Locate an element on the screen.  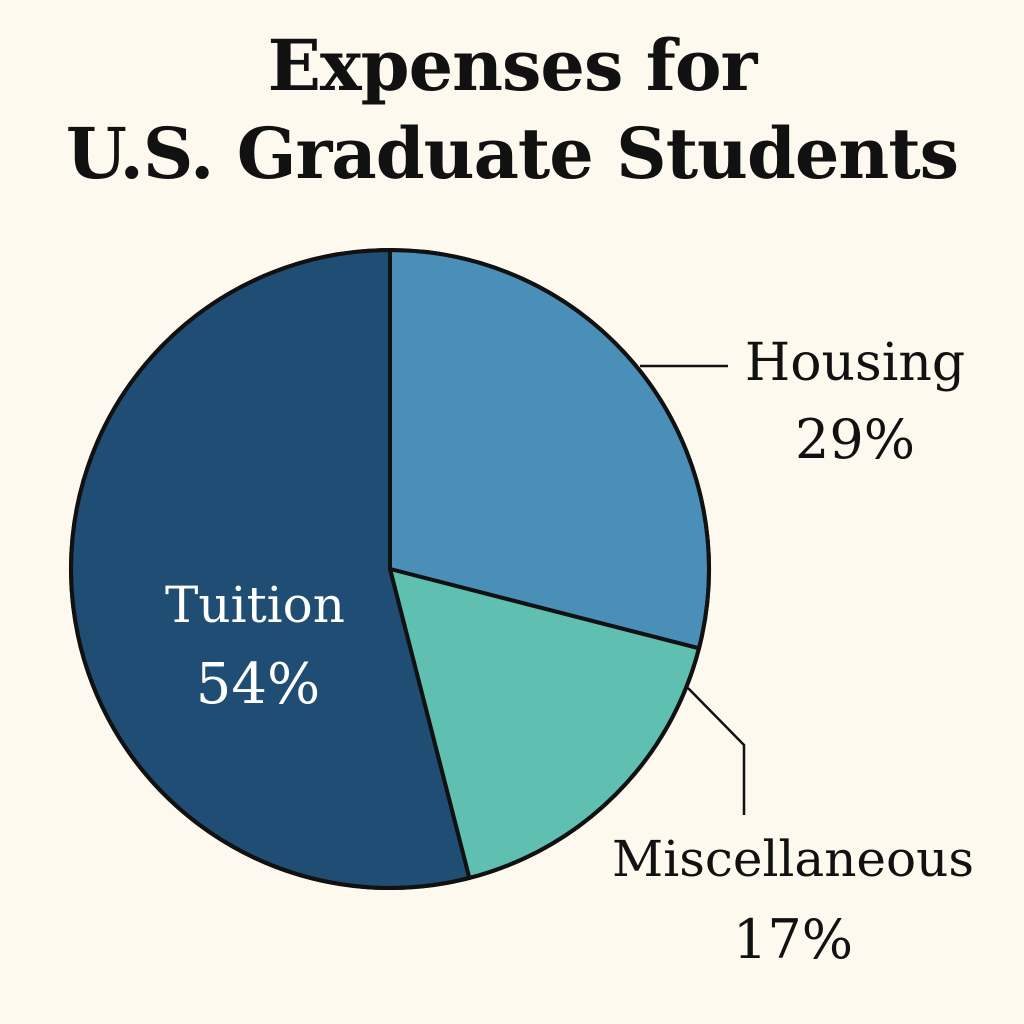
chart-title-line-1: Expenses for is located at coordinates (512, 65).